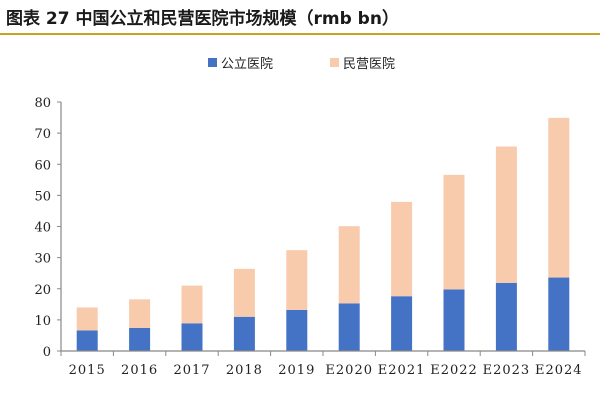  Describe the element at coordinates (369, 64) in the screenshot. I see `legend-label: 民营医院` at that location.